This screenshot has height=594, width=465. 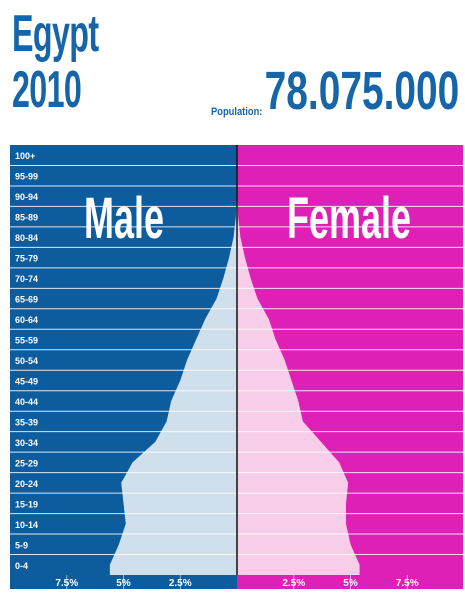 I want to click on female-series-name: Female, so click(x=349, y=218).